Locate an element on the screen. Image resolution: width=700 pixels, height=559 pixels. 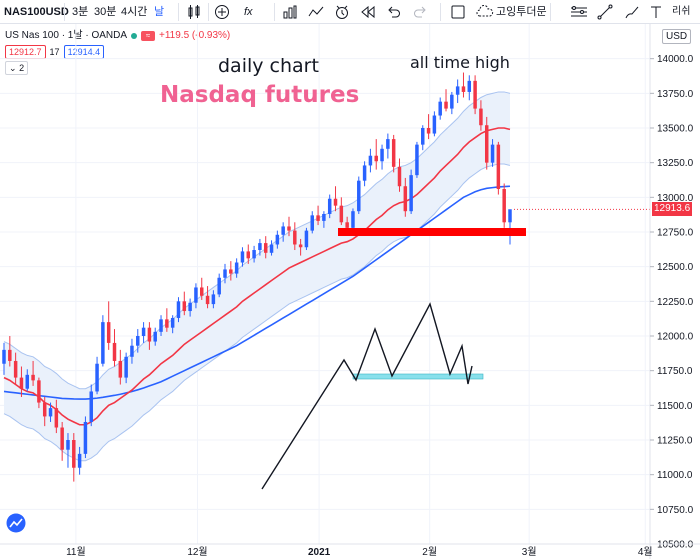
more-menu: 리쉬 is located at coordinates (681, 11).